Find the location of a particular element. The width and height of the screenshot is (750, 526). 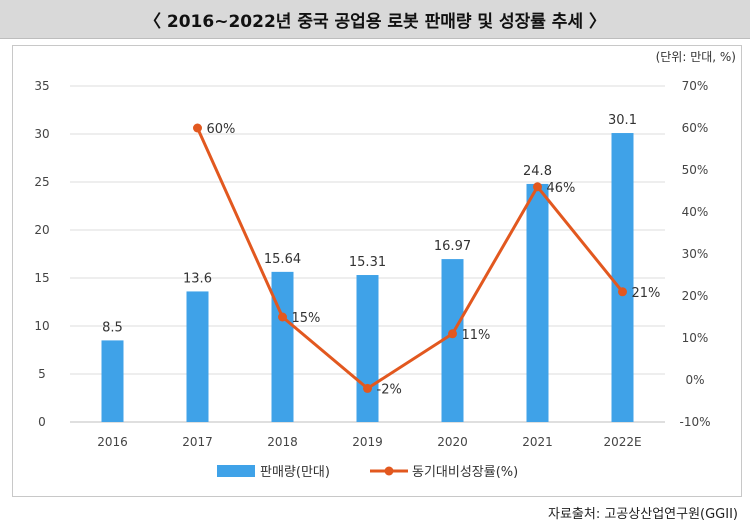

right-tick-label: 50% is located at coordinates (695, 170).